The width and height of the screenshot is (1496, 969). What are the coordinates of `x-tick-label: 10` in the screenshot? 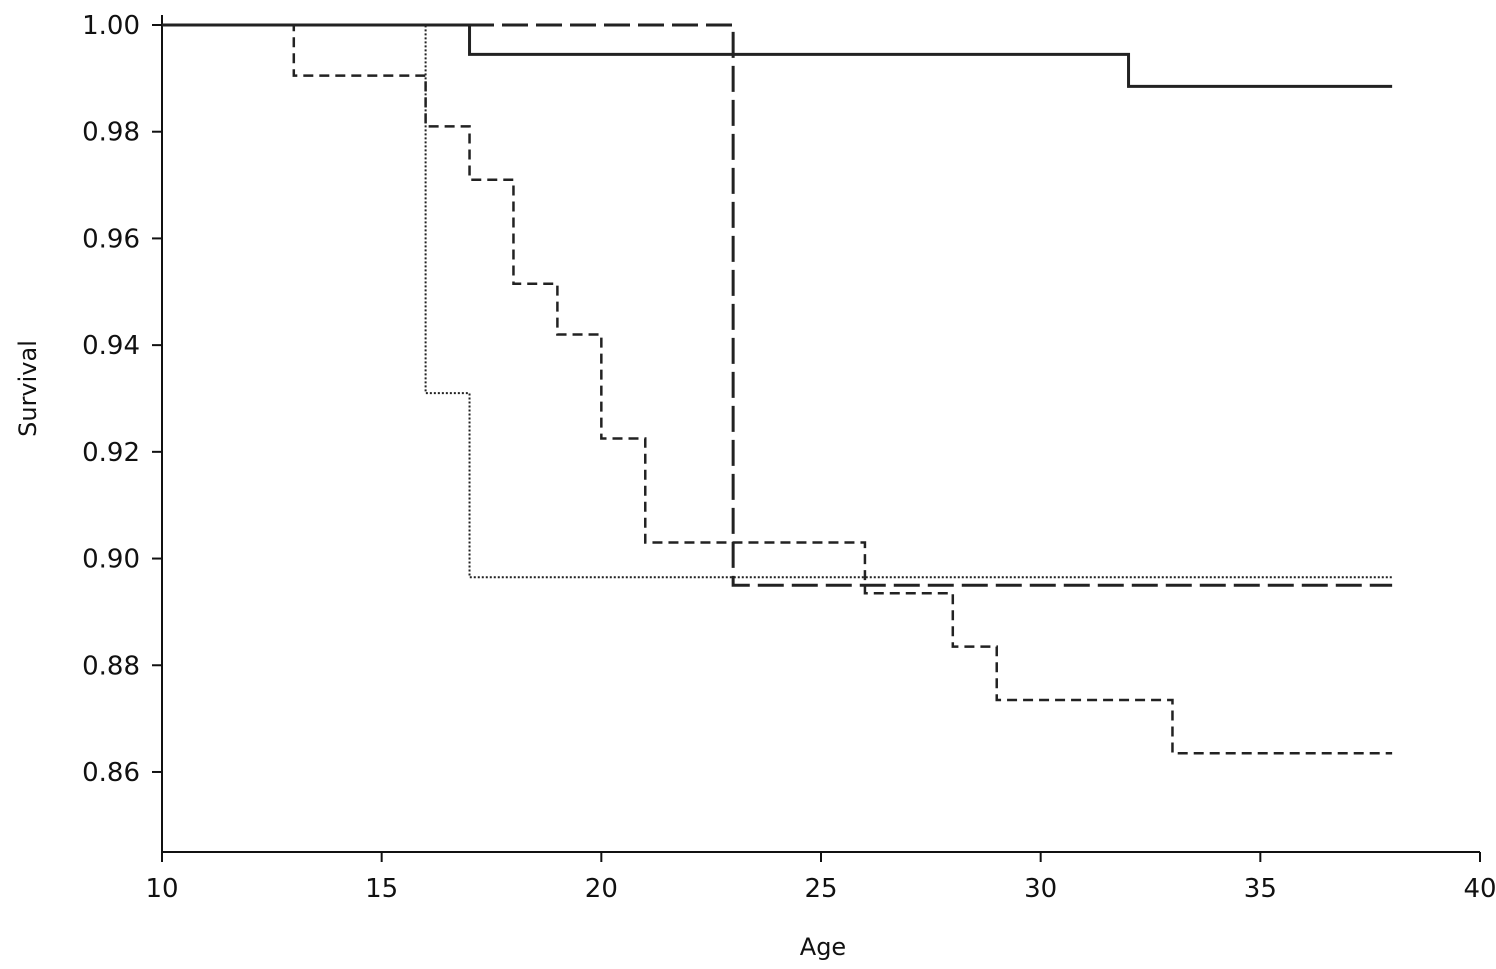 It's located at (161, 889).